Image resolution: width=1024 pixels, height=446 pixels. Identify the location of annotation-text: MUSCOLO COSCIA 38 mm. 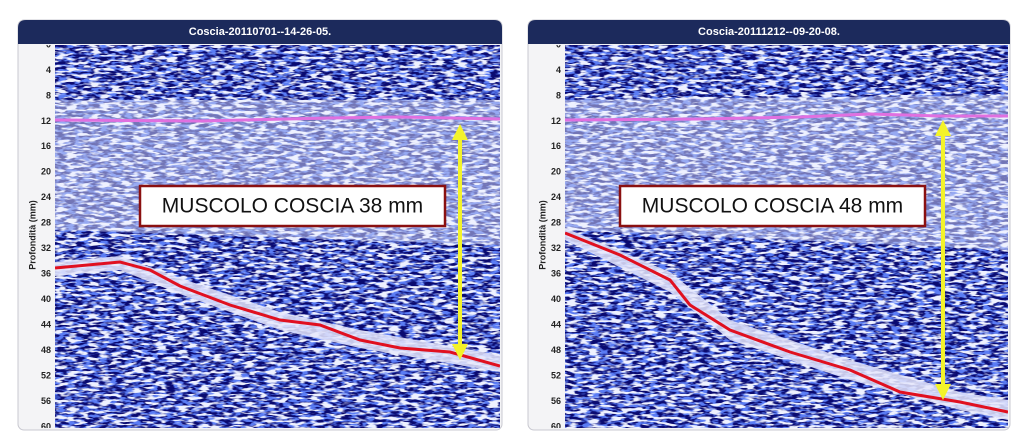
(292, 206).